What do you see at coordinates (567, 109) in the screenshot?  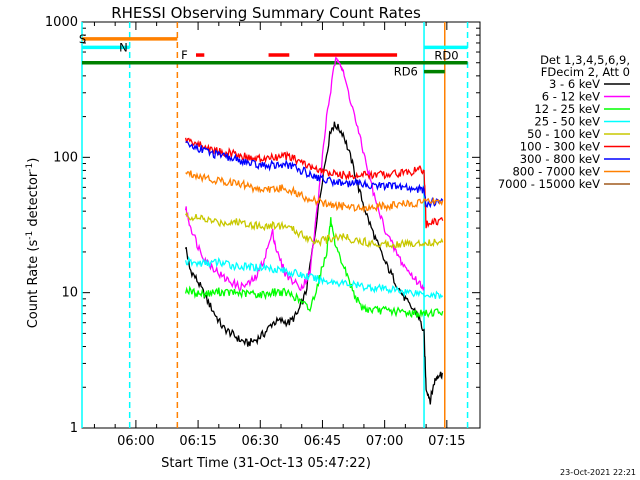 I see `legend-entry-label: 12 - 25 keV` at bounding box center [567, 109].